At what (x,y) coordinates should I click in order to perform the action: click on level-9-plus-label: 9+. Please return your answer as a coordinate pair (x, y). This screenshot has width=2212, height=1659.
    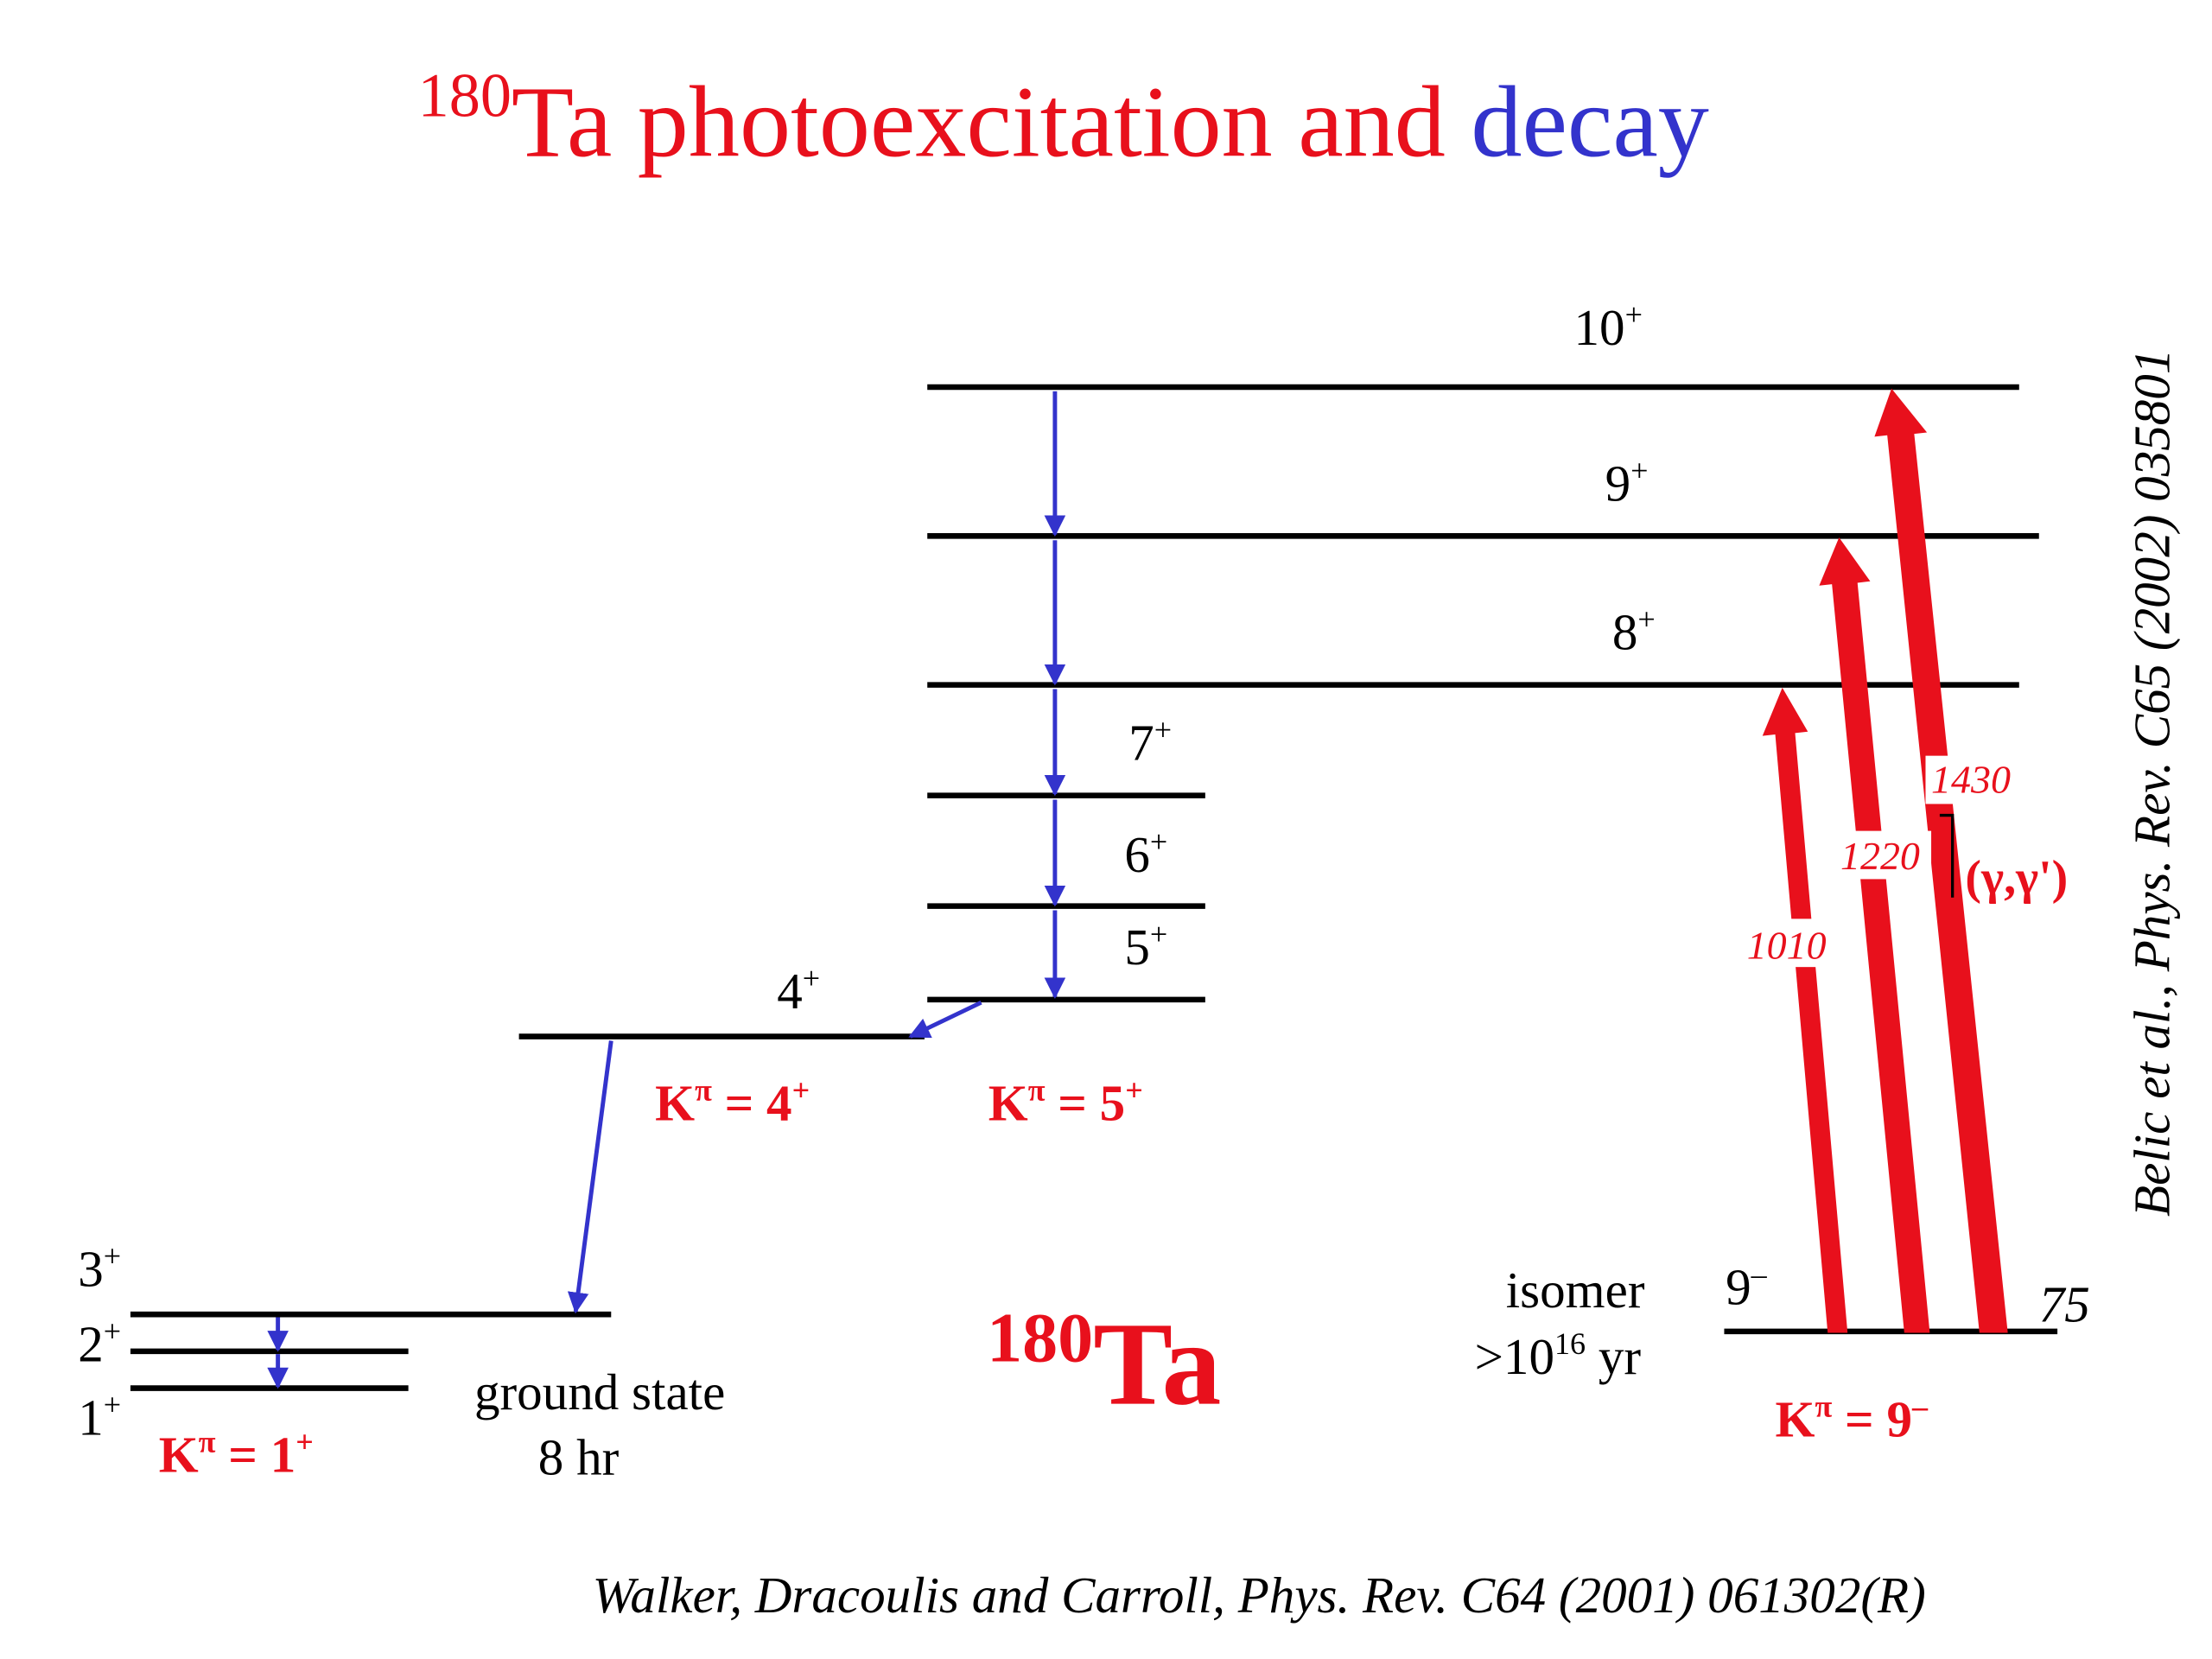
    Looking at the image, I should click on (1627, 482).